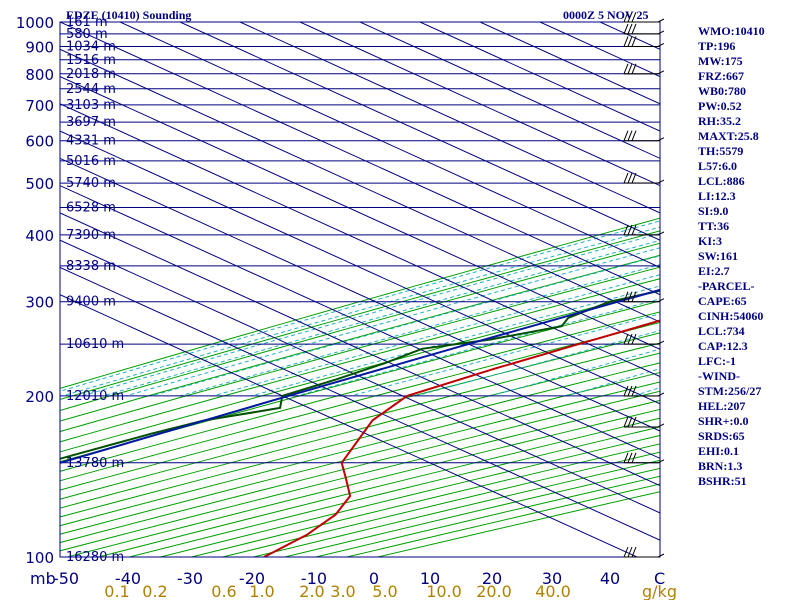 This screenshot has width=800, height=600. What do you see at coordinates (35, 23) in the screenshot?
I see `pressure-tick-label: 1000` at bounding box center [35, 23].